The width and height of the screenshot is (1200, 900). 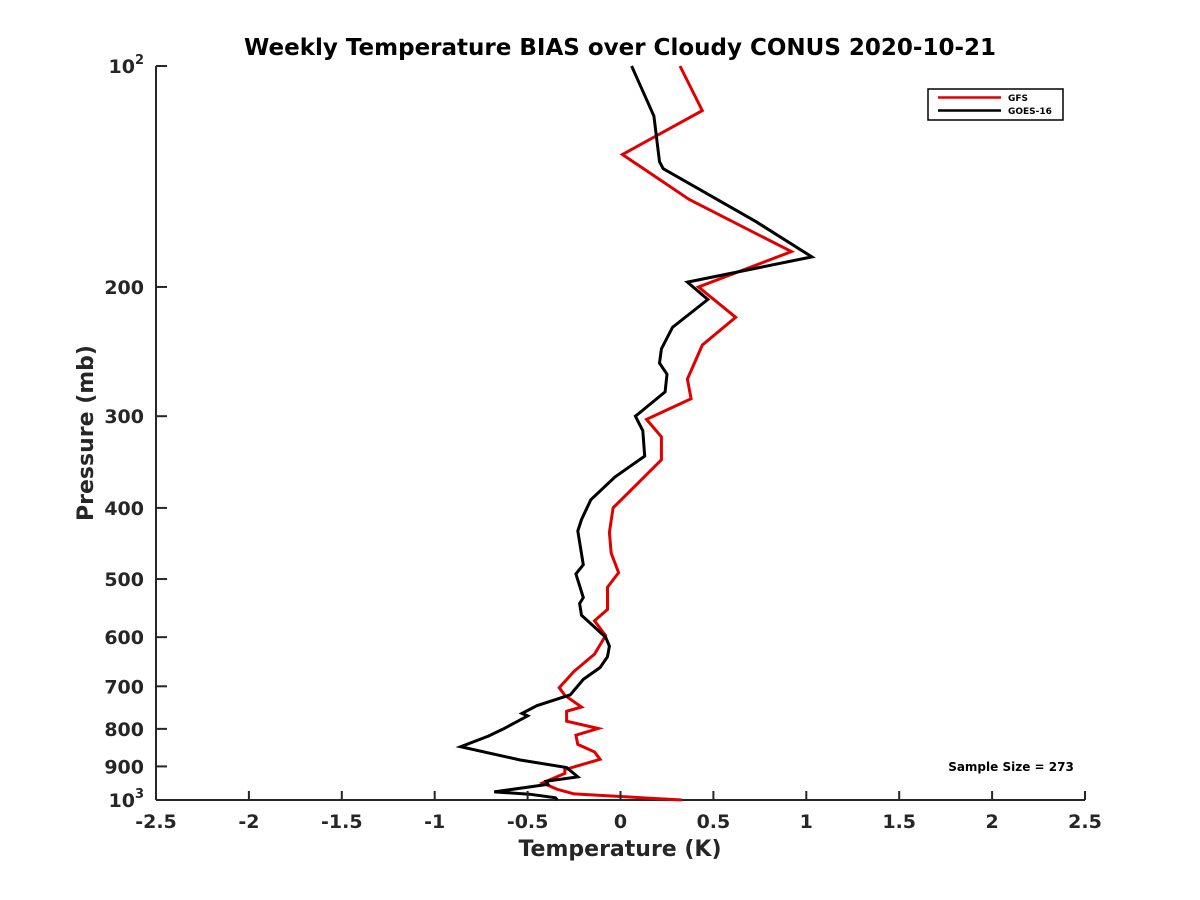 What do you see at coordinates (127, 799) in the screenshot?
I see `y-tick-label: 10³` at bounding box center [127, 799].